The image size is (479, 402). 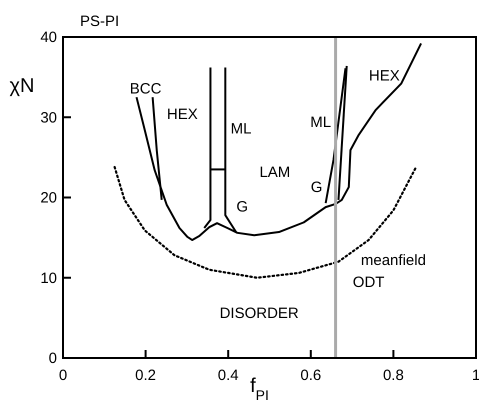 I want to click on y-axis-title: χN, so click(x=22, y=86).